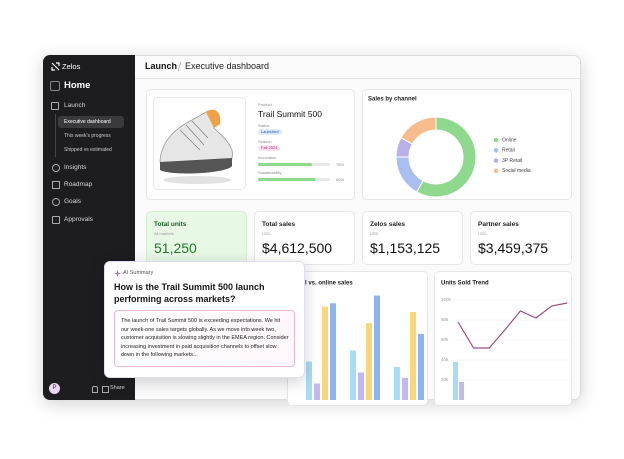 The image size is (624, 459). Describe the element at coordinates (270, 132) in the screenshot. I see `status-badge: Launched` at that location.